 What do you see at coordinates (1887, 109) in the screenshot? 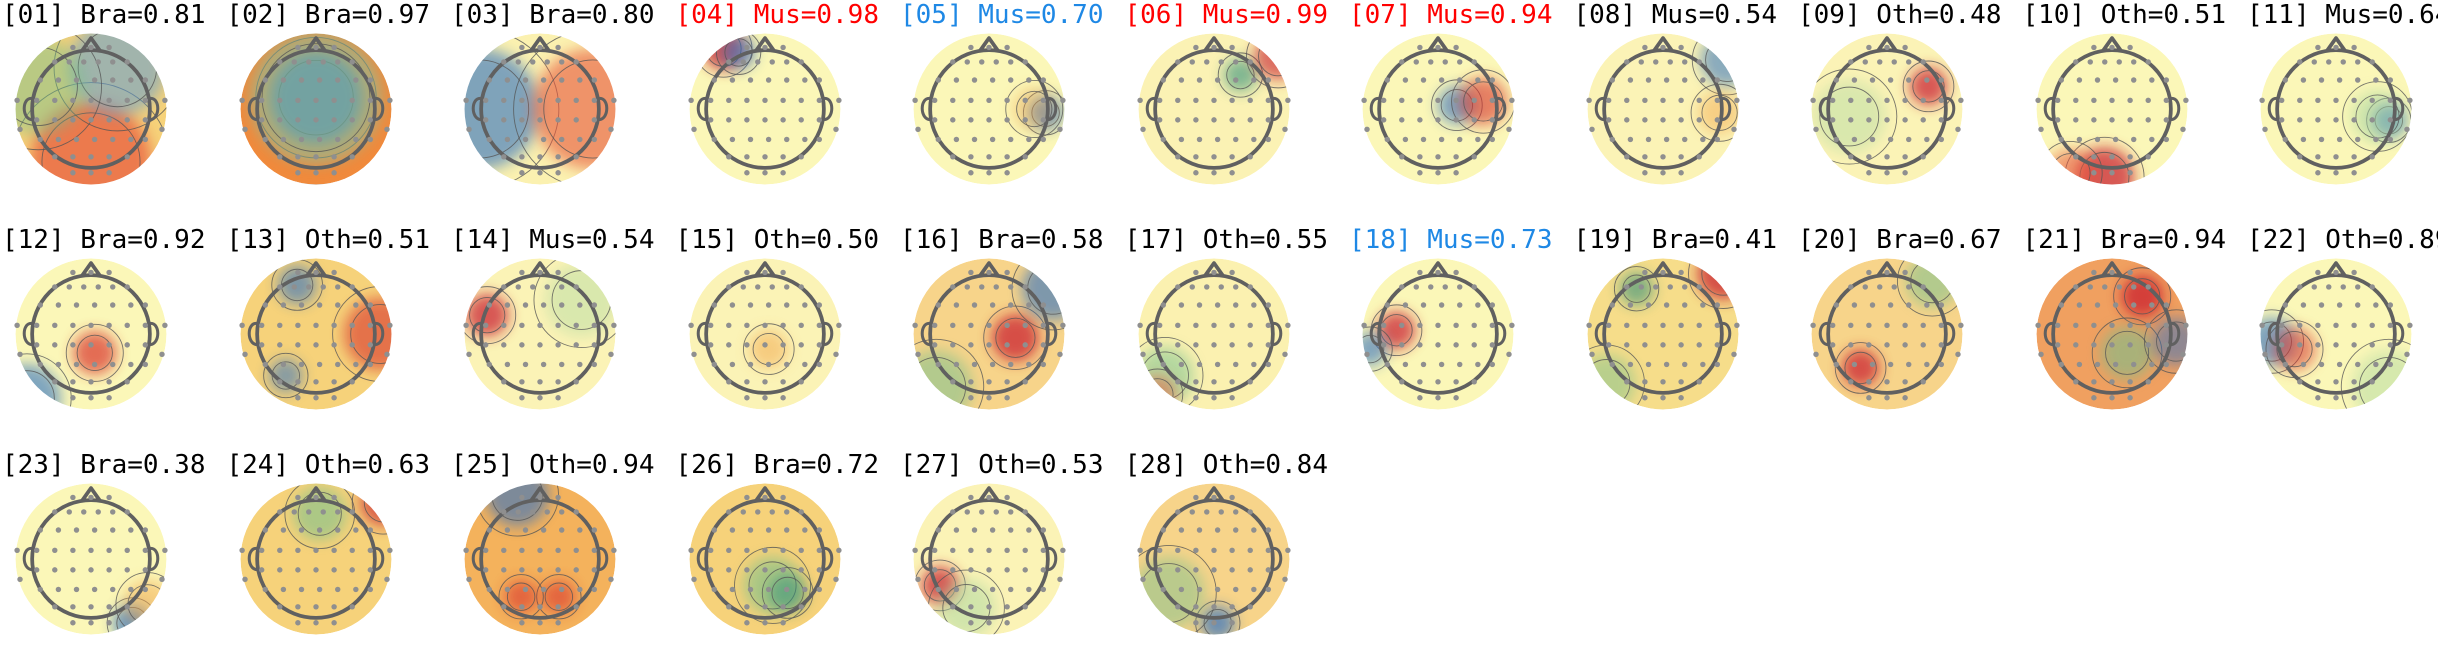
I see `head-outline` at bounding box center [1887, 109].